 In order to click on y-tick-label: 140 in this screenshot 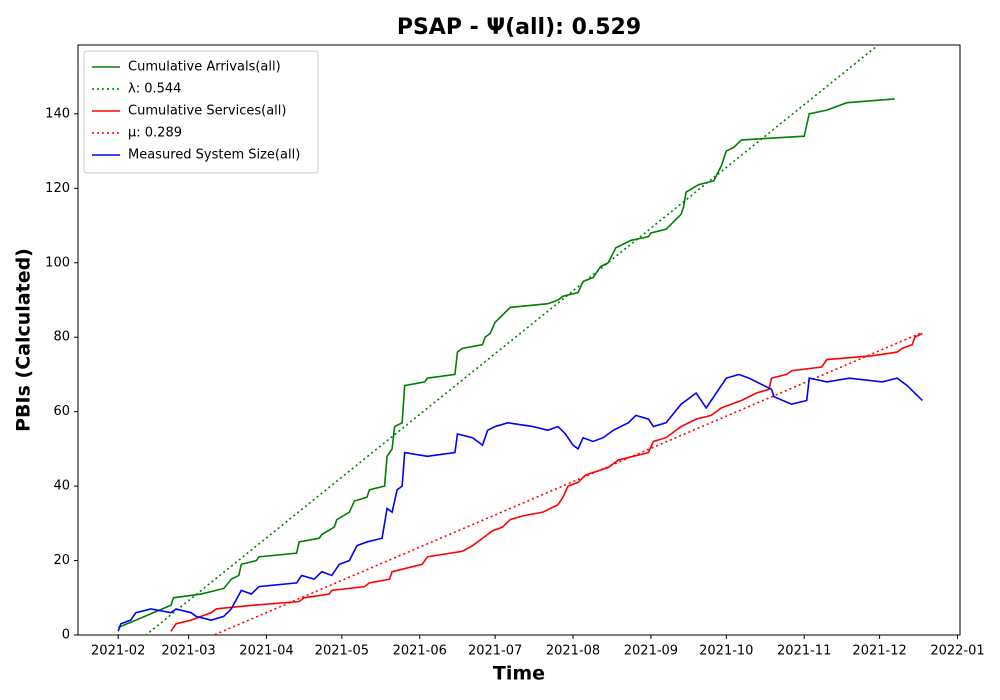, I will do `click(57, 113)`.